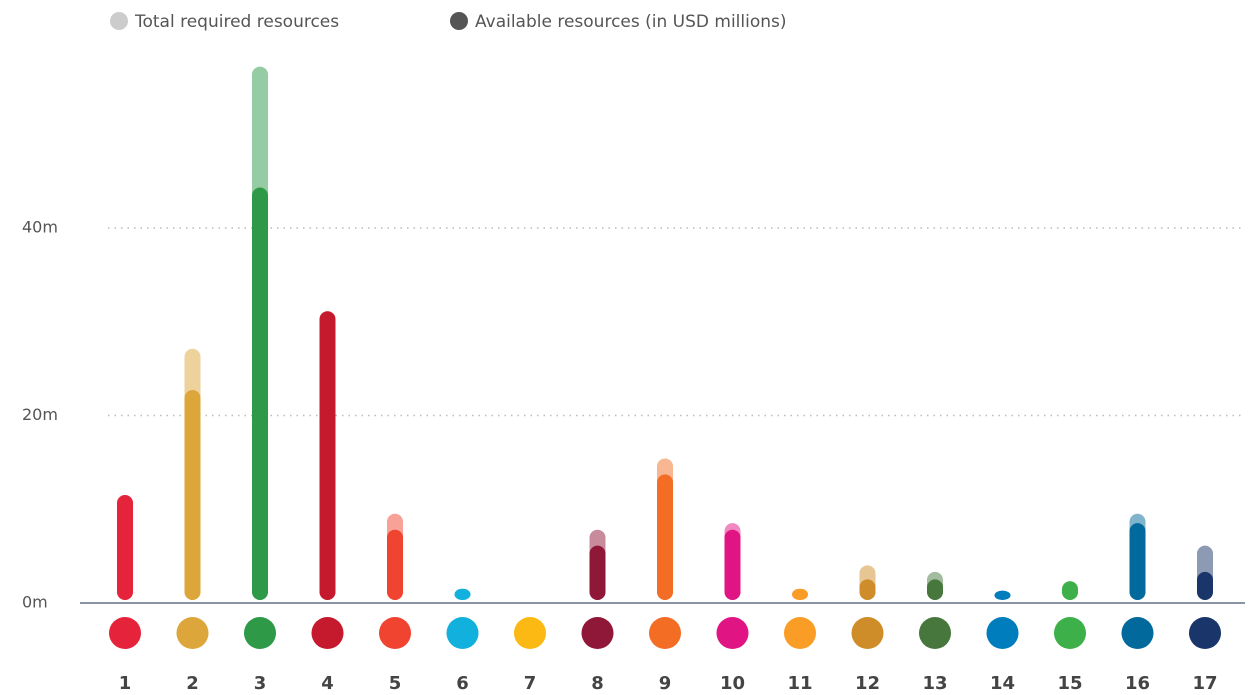 This screenshot has height=695, width=1249. What do you see at coordinates (236, 22) in the screenshot?
I see `legend-label: Total required resources` at bounding box center [236, 22].